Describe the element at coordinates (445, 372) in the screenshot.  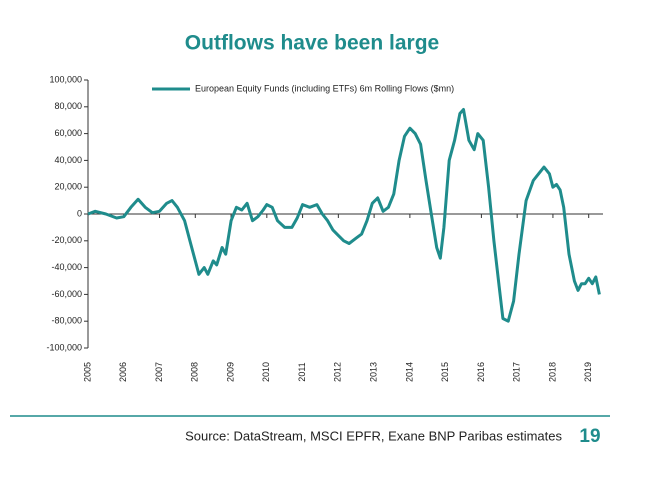
I see `x-tick-label: 2015` at that location.